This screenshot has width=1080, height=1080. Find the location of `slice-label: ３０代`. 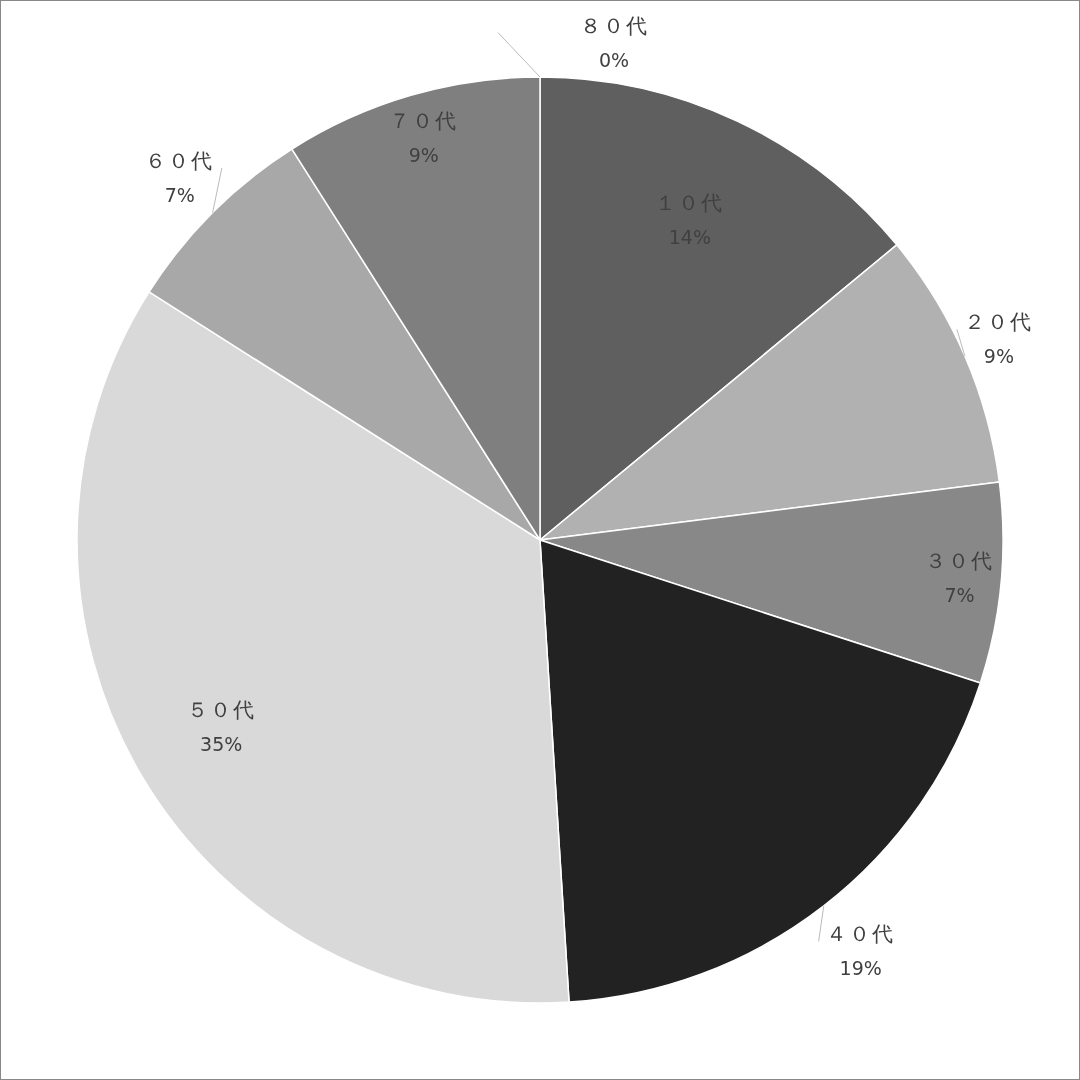

slice-label: ３０代 is located at coordinates (959, 560).